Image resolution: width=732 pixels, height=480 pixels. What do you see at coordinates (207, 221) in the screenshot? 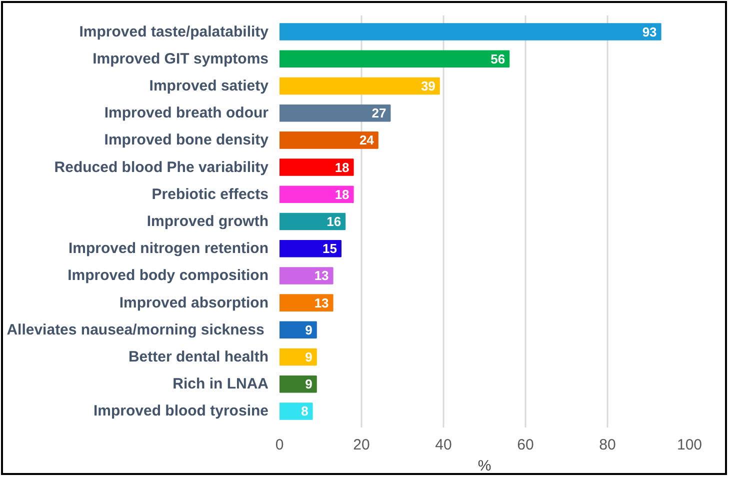
I see `y-tick-label: Improved growth` at bounding box center [207, 221].